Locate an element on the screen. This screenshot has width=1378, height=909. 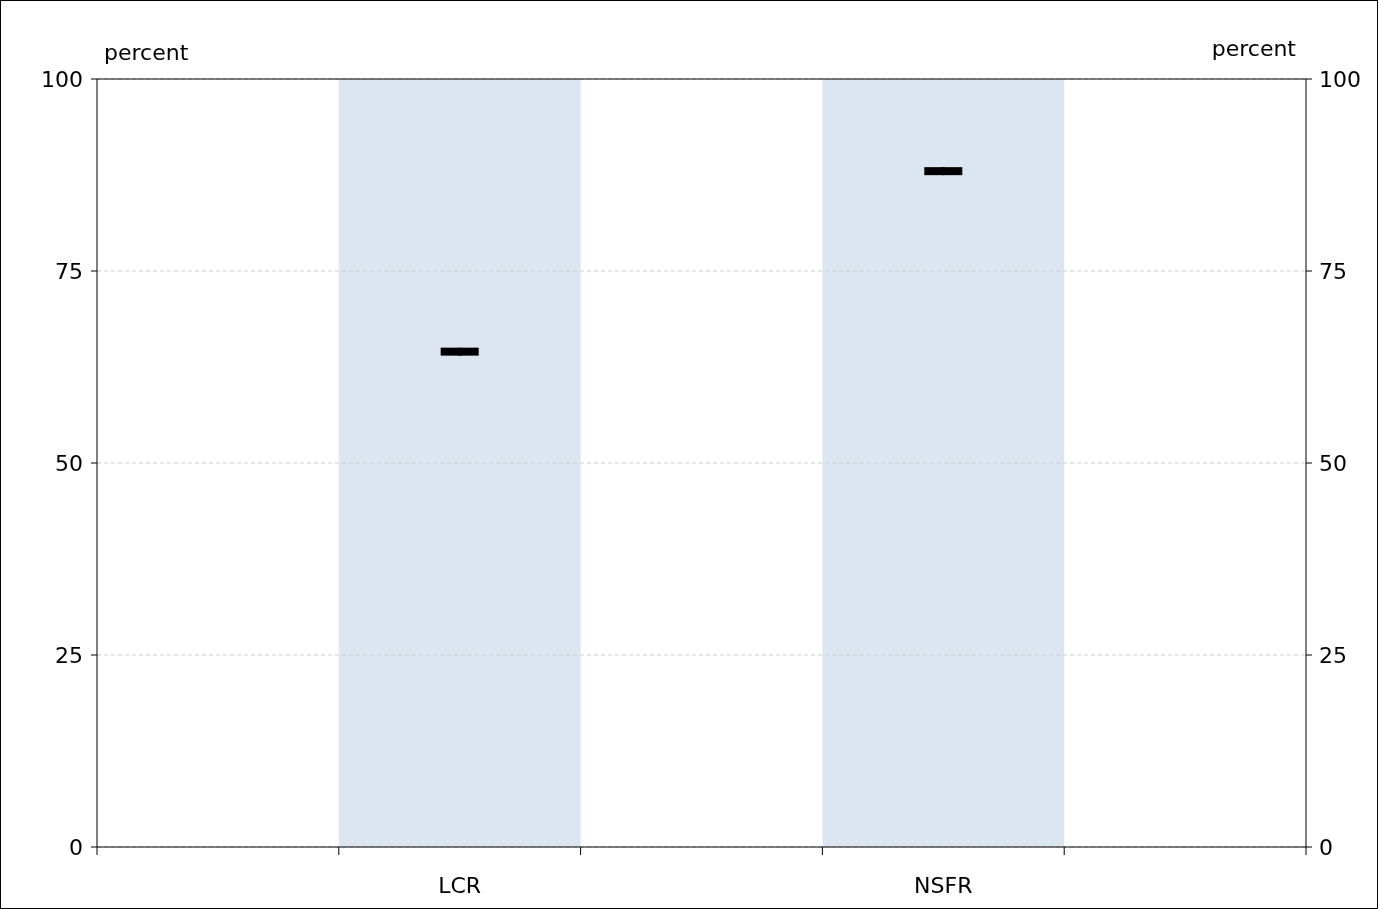
y-tick-label: 25 is located at coordinates (69, 655).